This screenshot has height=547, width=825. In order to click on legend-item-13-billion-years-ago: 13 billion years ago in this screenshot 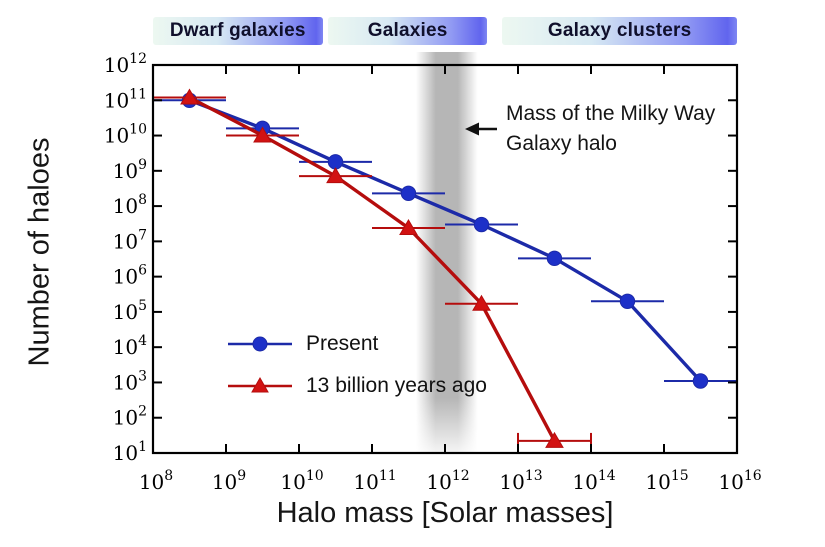, I will do `click(357, 385)`.